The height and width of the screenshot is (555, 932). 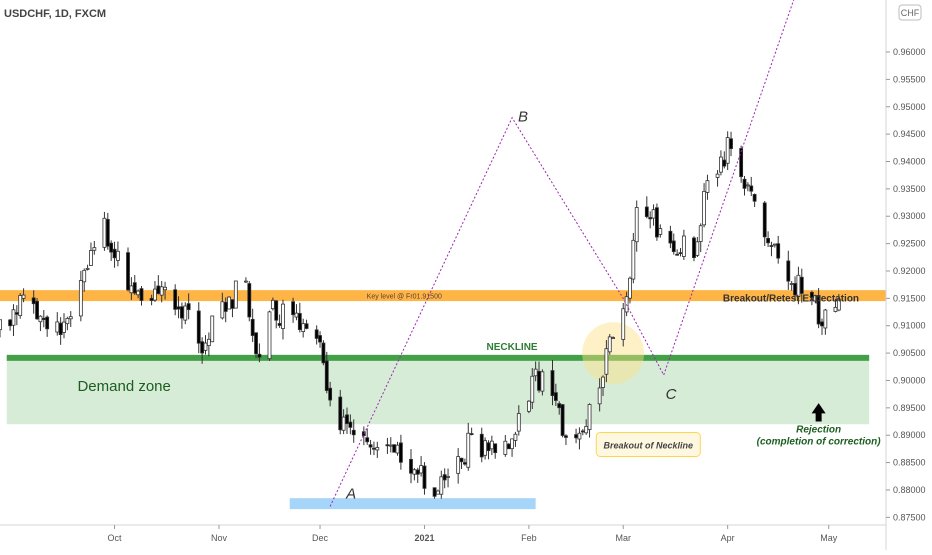 What do you see at coordinates (443, 296) in the screenshot?
I see `key-level-band` at bounding box center [443, 296].